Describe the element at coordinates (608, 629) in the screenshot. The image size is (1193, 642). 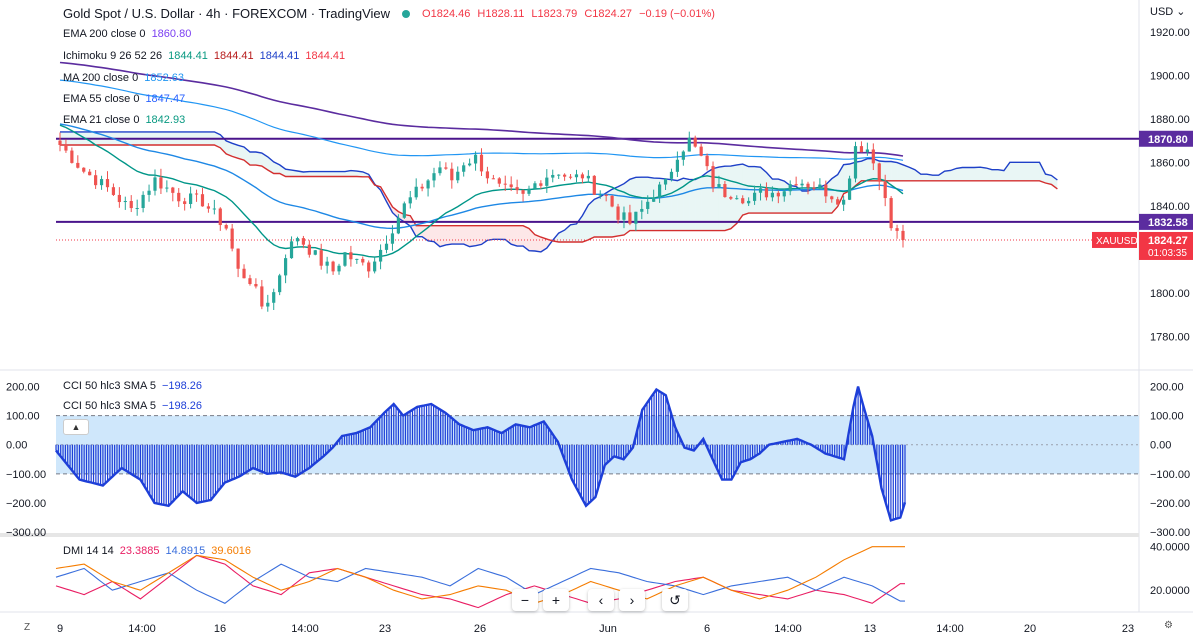
I see `time-tick-label: Jun` at that location.